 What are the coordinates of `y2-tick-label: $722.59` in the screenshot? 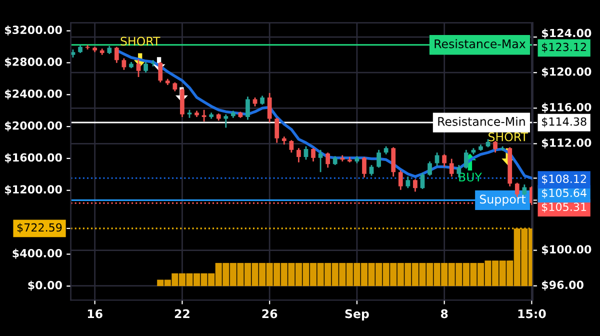 It's located at (39, 228).